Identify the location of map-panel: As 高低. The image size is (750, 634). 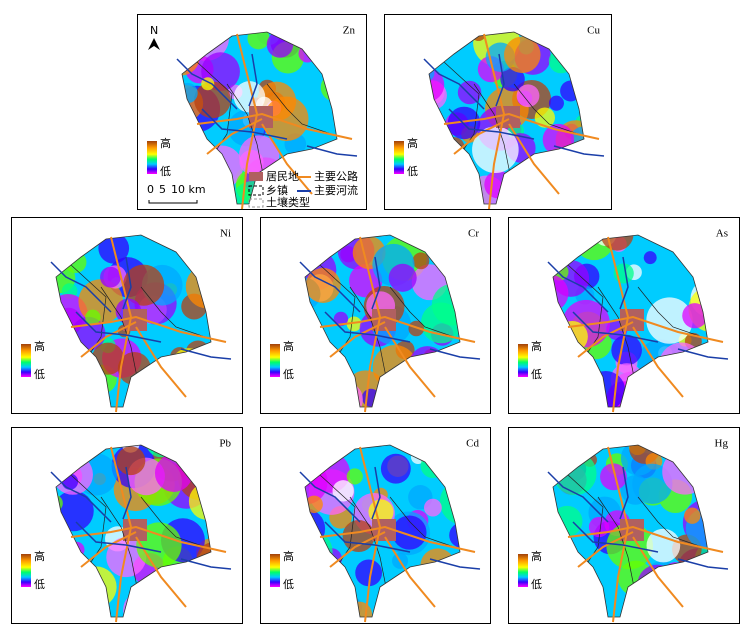
(624, 315).